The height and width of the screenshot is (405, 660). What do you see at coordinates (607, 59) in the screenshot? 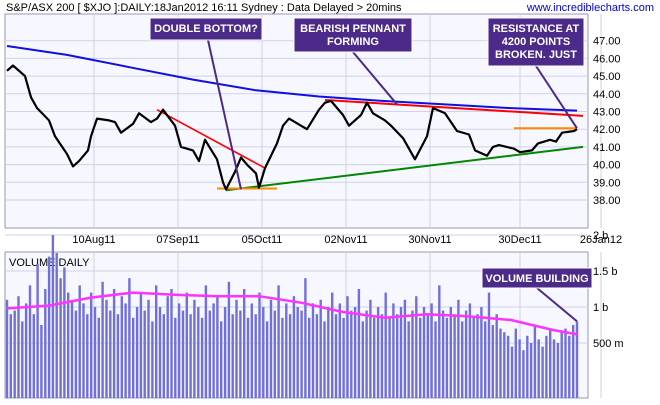
I see `price-tick-label: 46.00` at bounding box center [607, 59].